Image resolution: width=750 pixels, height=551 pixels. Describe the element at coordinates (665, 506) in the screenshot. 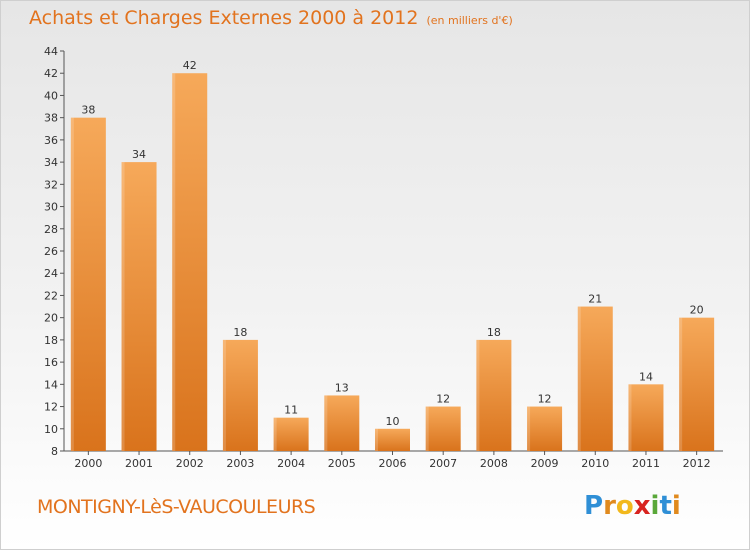

I see `logo-letter: t` at that location.